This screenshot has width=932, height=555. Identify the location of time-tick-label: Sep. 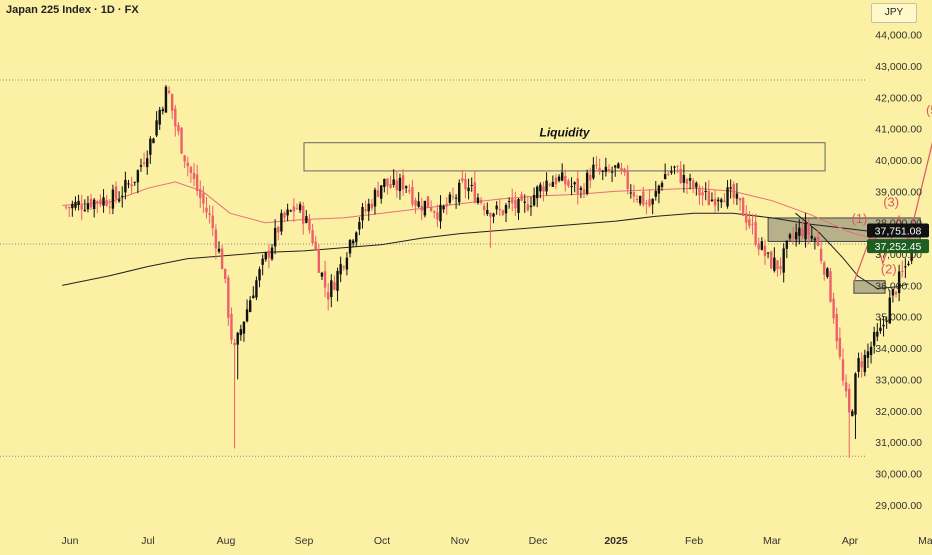
(304, 541).